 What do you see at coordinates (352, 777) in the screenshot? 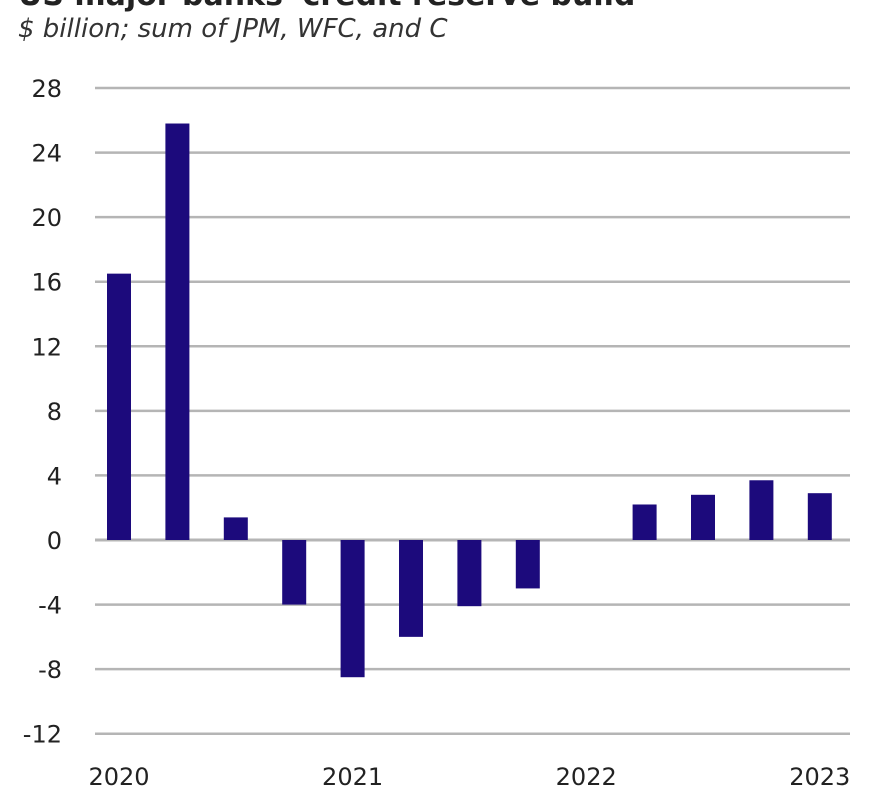
I see `x-tick-label: 2021` at bounding box center [352, 777].